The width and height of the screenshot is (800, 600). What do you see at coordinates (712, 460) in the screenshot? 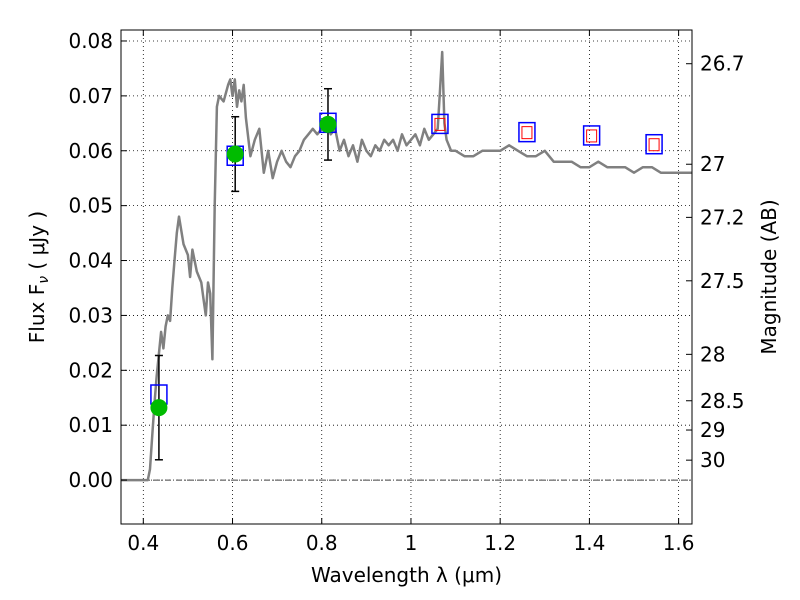
I see `y2-tick-label: 30` at bounding box center [712, 460].